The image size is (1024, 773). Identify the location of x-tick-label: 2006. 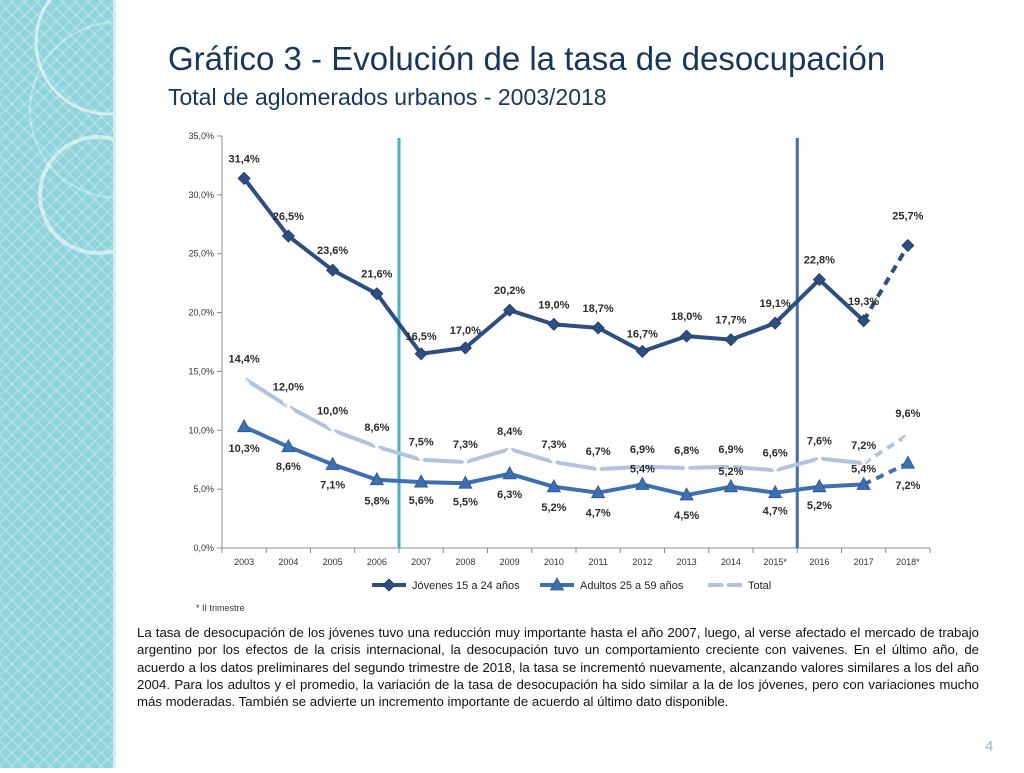
(377, 562).